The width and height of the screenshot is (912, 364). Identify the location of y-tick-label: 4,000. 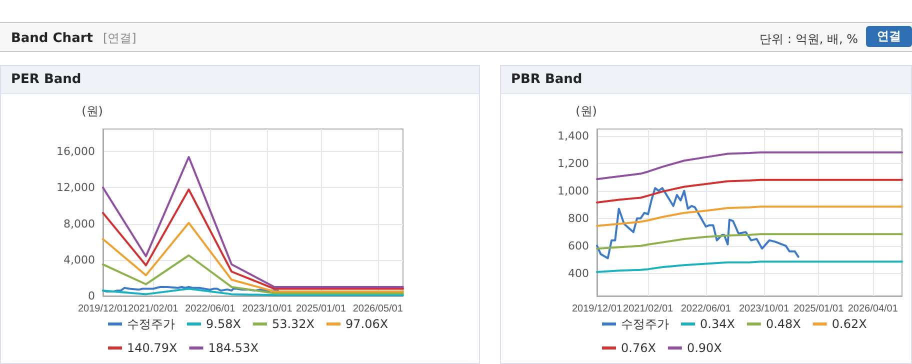
(79, 259).